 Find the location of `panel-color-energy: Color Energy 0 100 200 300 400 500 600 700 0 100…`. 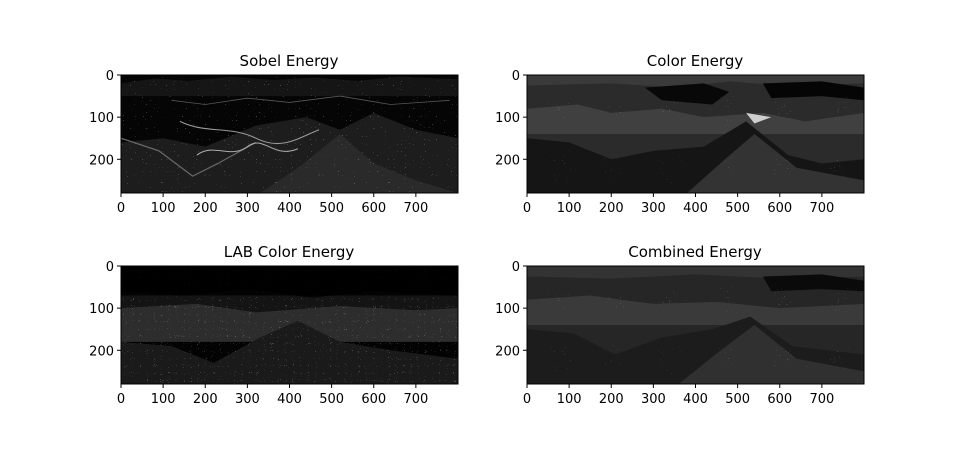

panel-color-energy: Color Energy 0 100 200 300 400 500 600 700 0 100… is located at coordinates (680, 134).